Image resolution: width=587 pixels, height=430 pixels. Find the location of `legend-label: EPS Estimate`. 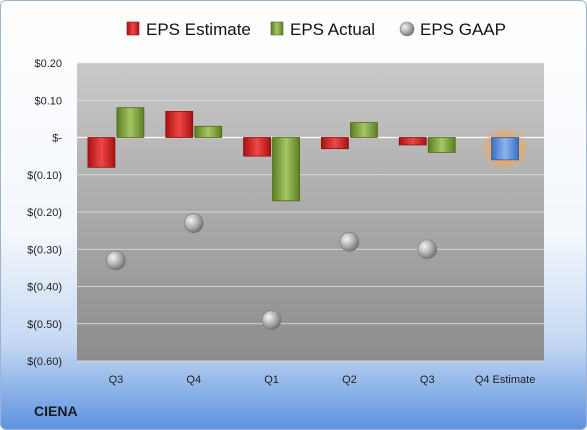

legend-label: EPS Estimate is located at coordinates (198, 29).